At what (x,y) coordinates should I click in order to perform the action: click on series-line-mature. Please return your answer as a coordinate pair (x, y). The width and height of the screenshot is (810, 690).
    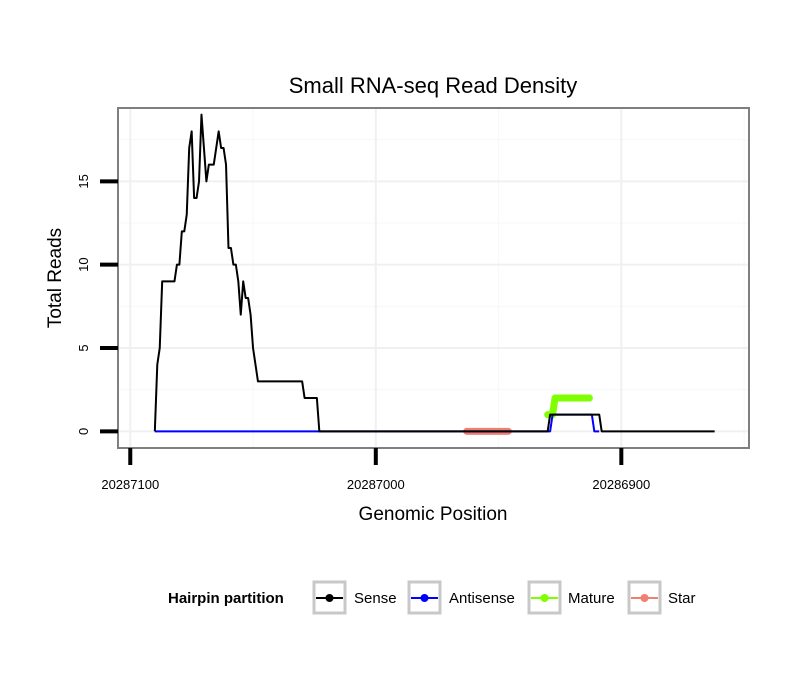
    Looking at the image, I should click on (568, 406).